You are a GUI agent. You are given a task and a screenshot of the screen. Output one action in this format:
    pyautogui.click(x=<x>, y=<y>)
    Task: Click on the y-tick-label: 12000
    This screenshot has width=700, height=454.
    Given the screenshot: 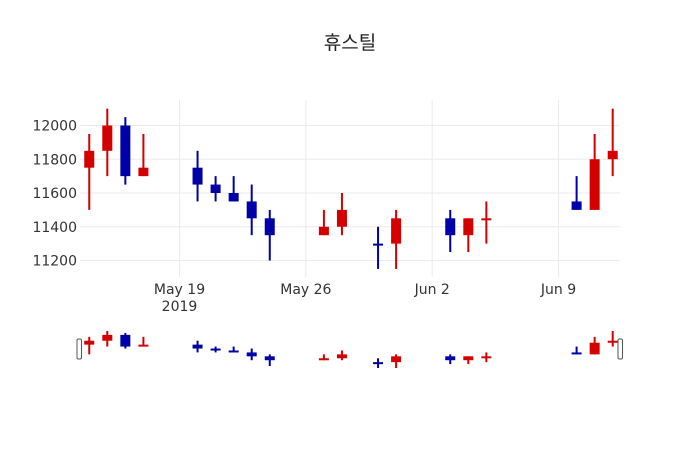 What is the action you would take?
    pyautogui.click(x=54, y=127)
    